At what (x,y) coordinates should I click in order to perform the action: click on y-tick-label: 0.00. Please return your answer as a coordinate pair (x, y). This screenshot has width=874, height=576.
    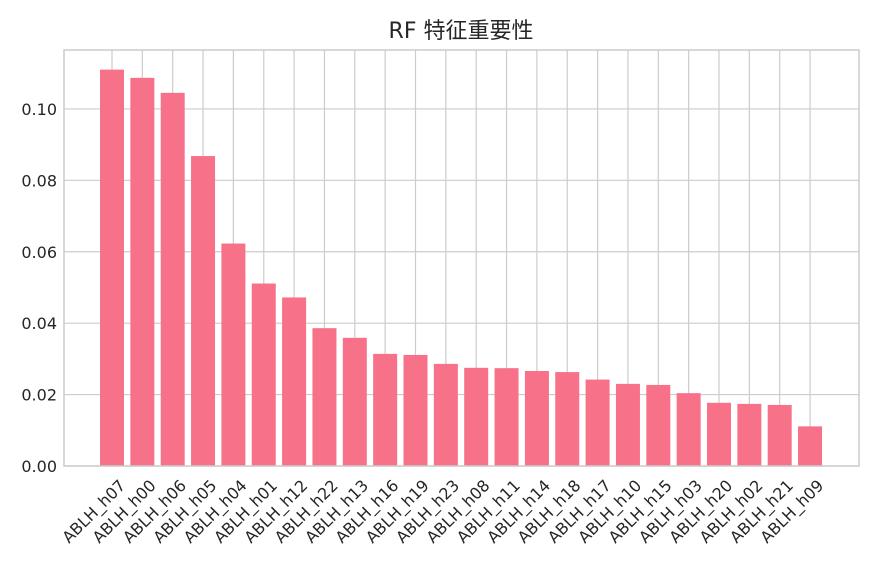
    Looking at the image, I should click on (39, 466).